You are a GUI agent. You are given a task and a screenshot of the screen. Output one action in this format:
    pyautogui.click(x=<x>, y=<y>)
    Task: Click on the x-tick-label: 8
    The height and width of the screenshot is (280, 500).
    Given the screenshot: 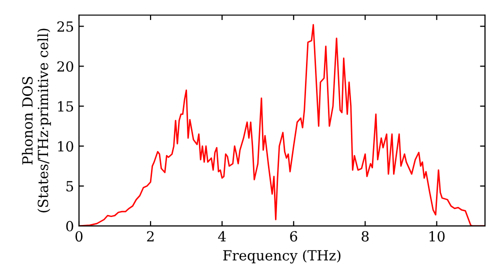 What is the action you would take?
    pyautogui.click(x=365, y=236)
    